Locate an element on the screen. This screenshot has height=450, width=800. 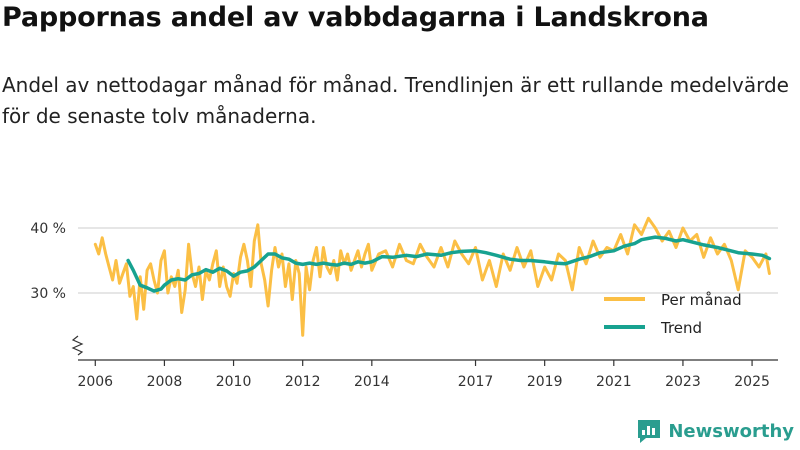
series-line-trend is located at coordinates (449, 264).